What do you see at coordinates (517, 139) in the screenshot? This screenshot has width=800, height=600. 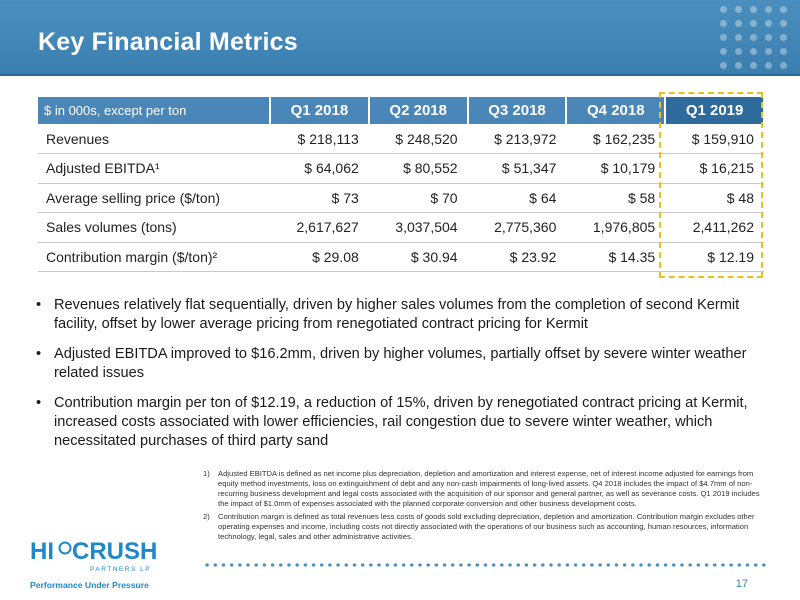 I see `table-cell: $ 213,972` at bounding box center [517, 139].